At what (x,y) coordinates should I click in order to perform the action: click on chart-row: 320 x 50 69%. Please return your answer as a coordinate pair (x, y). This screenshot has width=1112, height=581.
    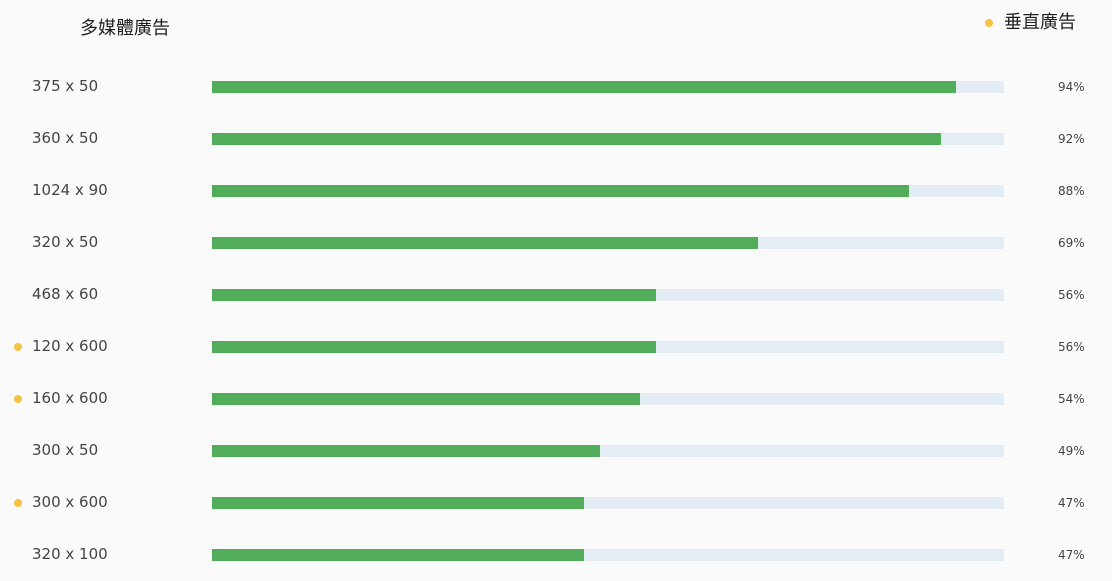
    Looking at the image, I should click on (556, 243).